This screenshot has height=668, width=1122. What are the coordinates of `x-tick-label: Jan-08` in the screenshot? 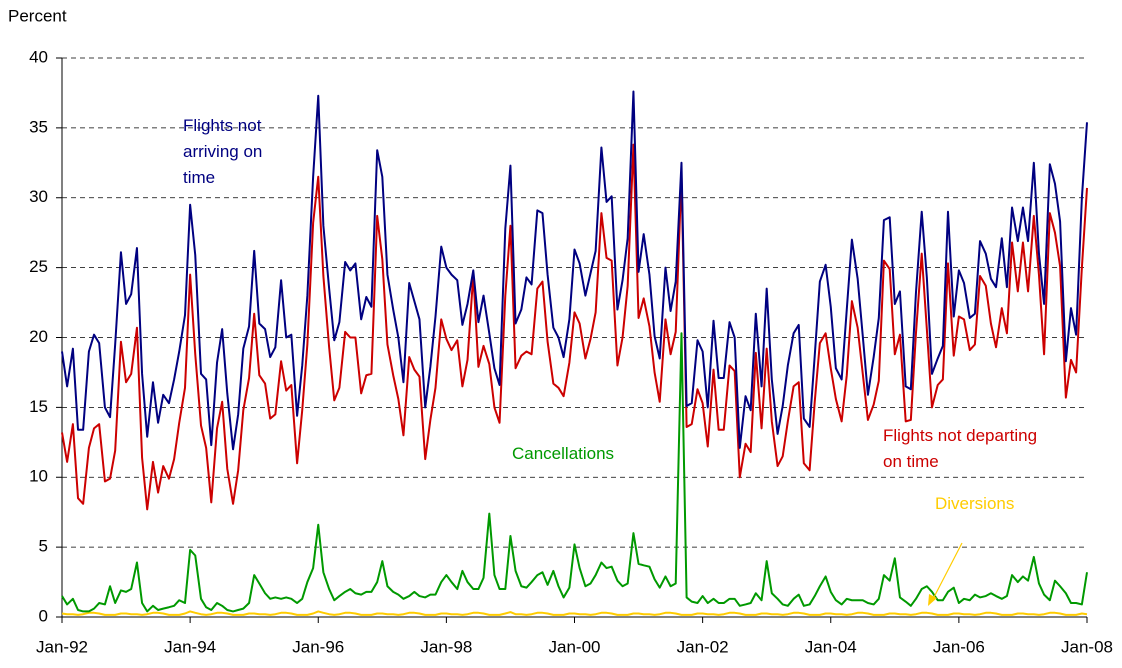 It's located at (1087, 646).